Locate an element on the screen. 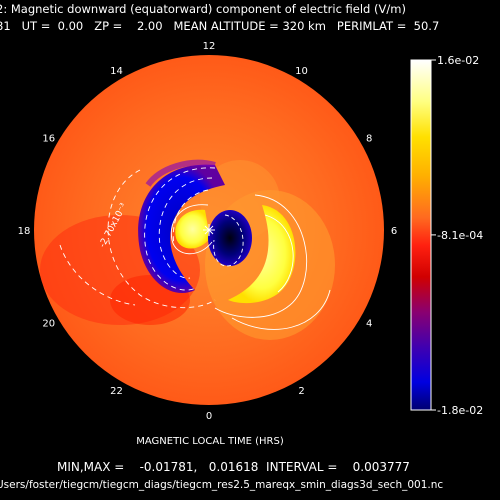 Image resolution: width=500 pixels, height=500 pixels. contour-pos-lower is located at coordinates (281, 309).